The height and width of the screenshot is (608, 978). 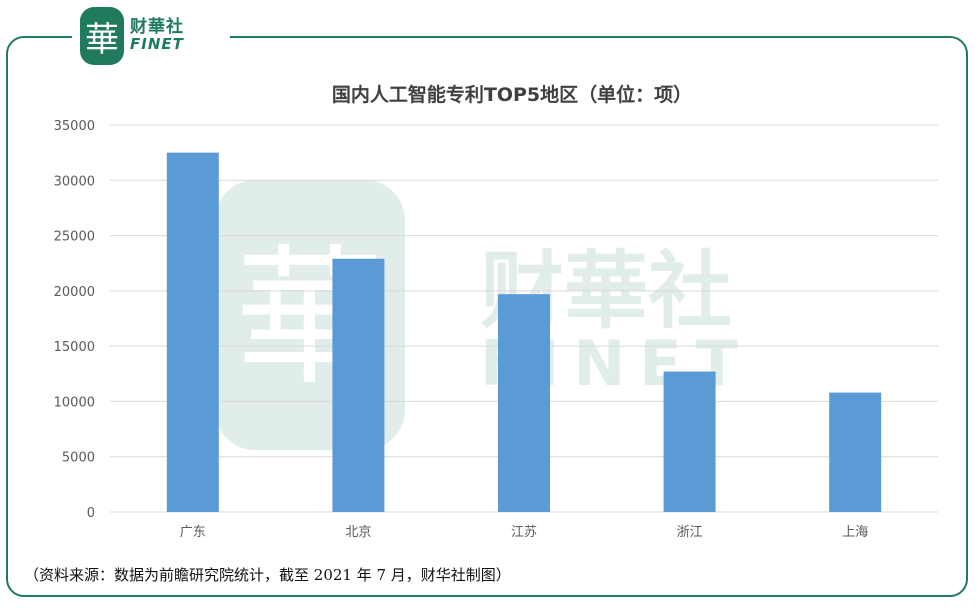 I want to click on y-tick-label: 5000, so click(x=78, y=458).